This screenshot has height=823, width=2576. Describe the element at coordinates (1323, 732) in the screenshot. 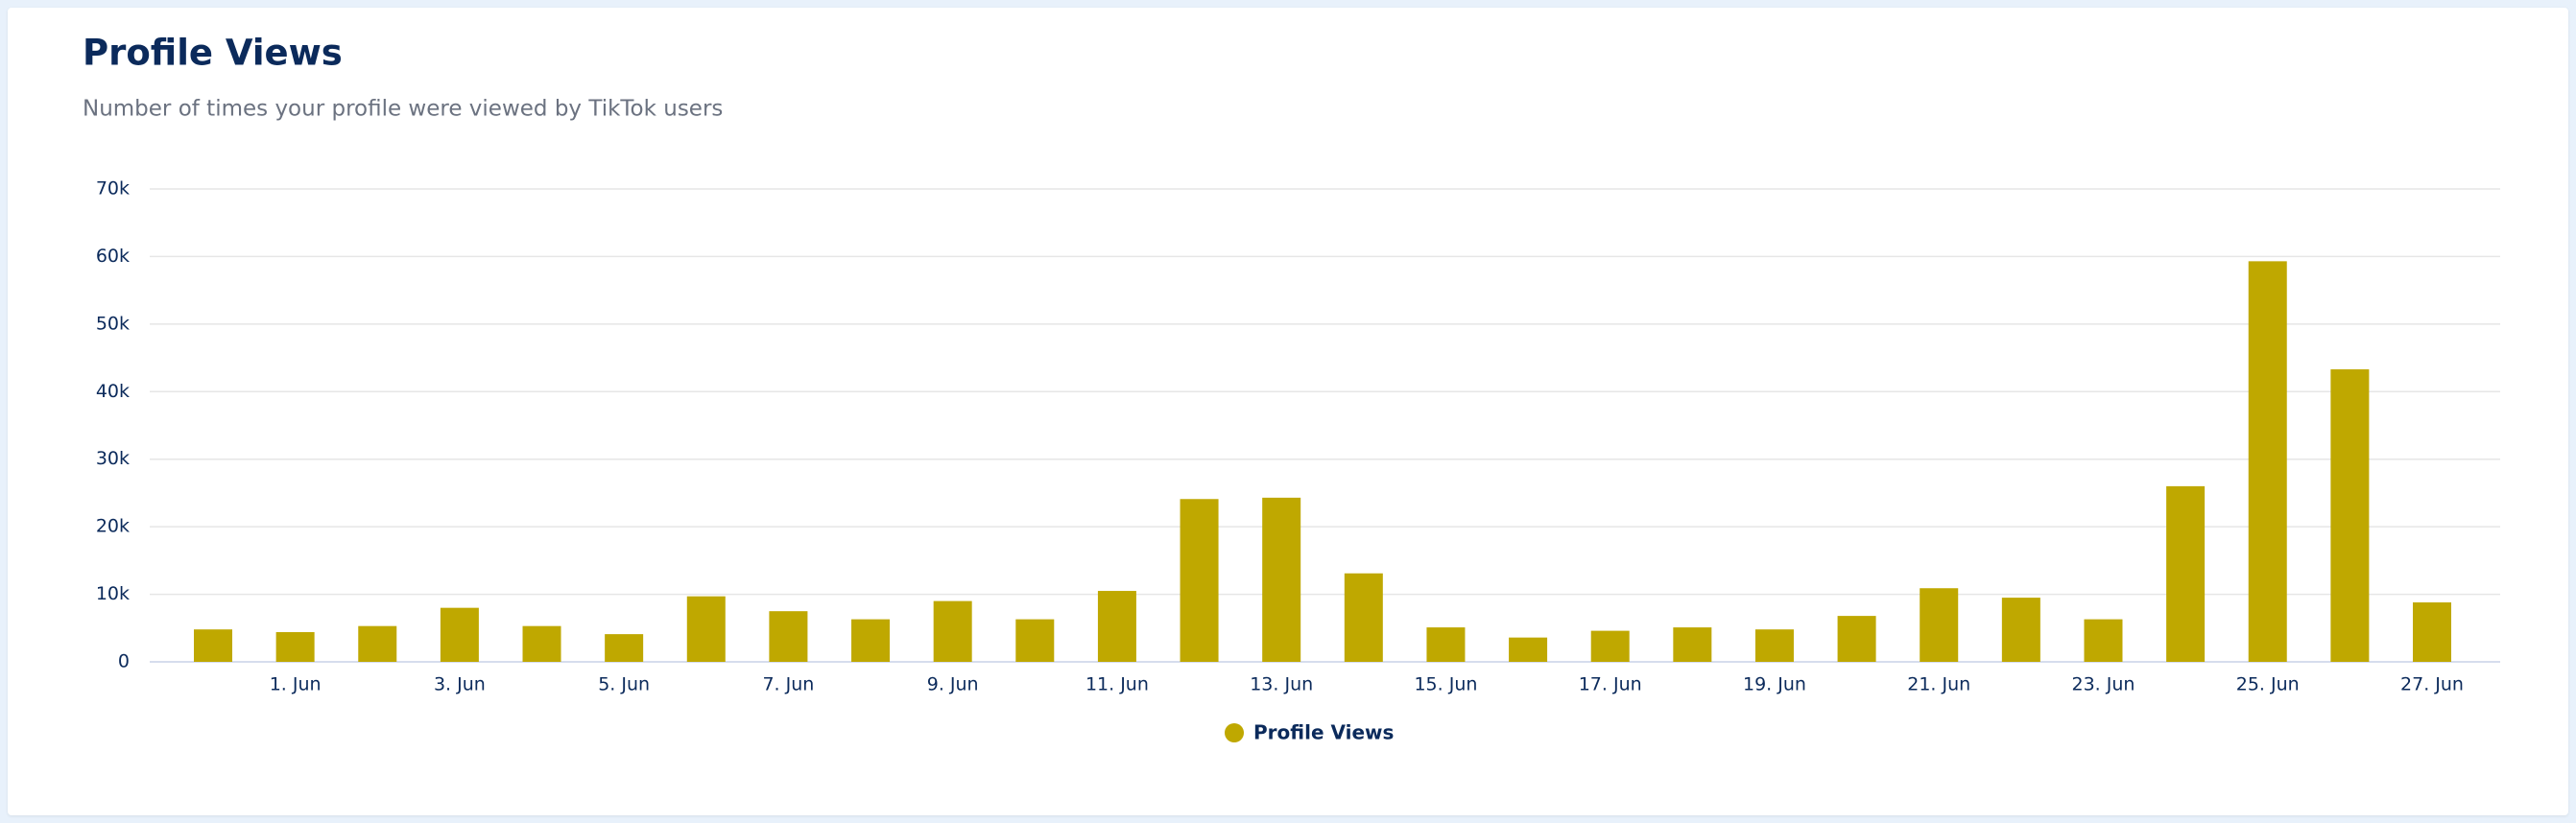

I see `legend-label: Profile Views` at that location.